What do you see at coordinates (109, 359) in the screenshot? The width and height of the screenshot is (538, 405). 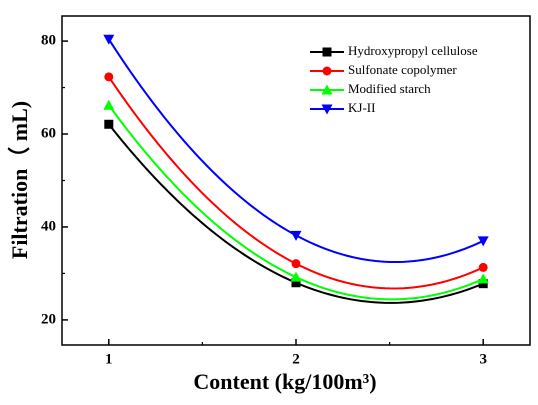 I see `x-tick-label: 1` at bounding box center [109, 359].